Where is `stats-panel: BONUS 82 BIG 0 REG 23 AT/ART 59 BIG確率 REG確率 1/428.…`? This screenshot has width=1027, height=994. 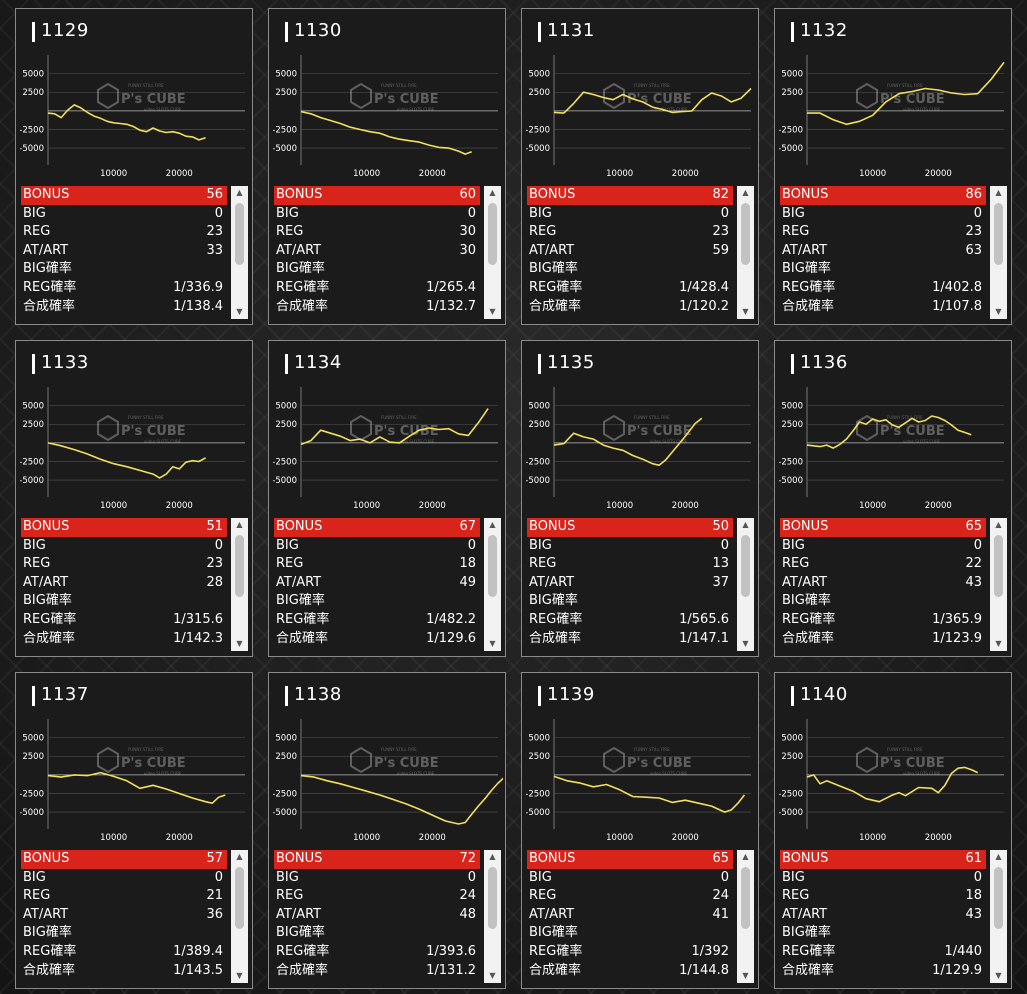 stats-panel: BONUS 82 BIG 0 REG 23 AT/ART 59 BIG確率 REG確率 1/428.… is located at coordinates (640, 252).